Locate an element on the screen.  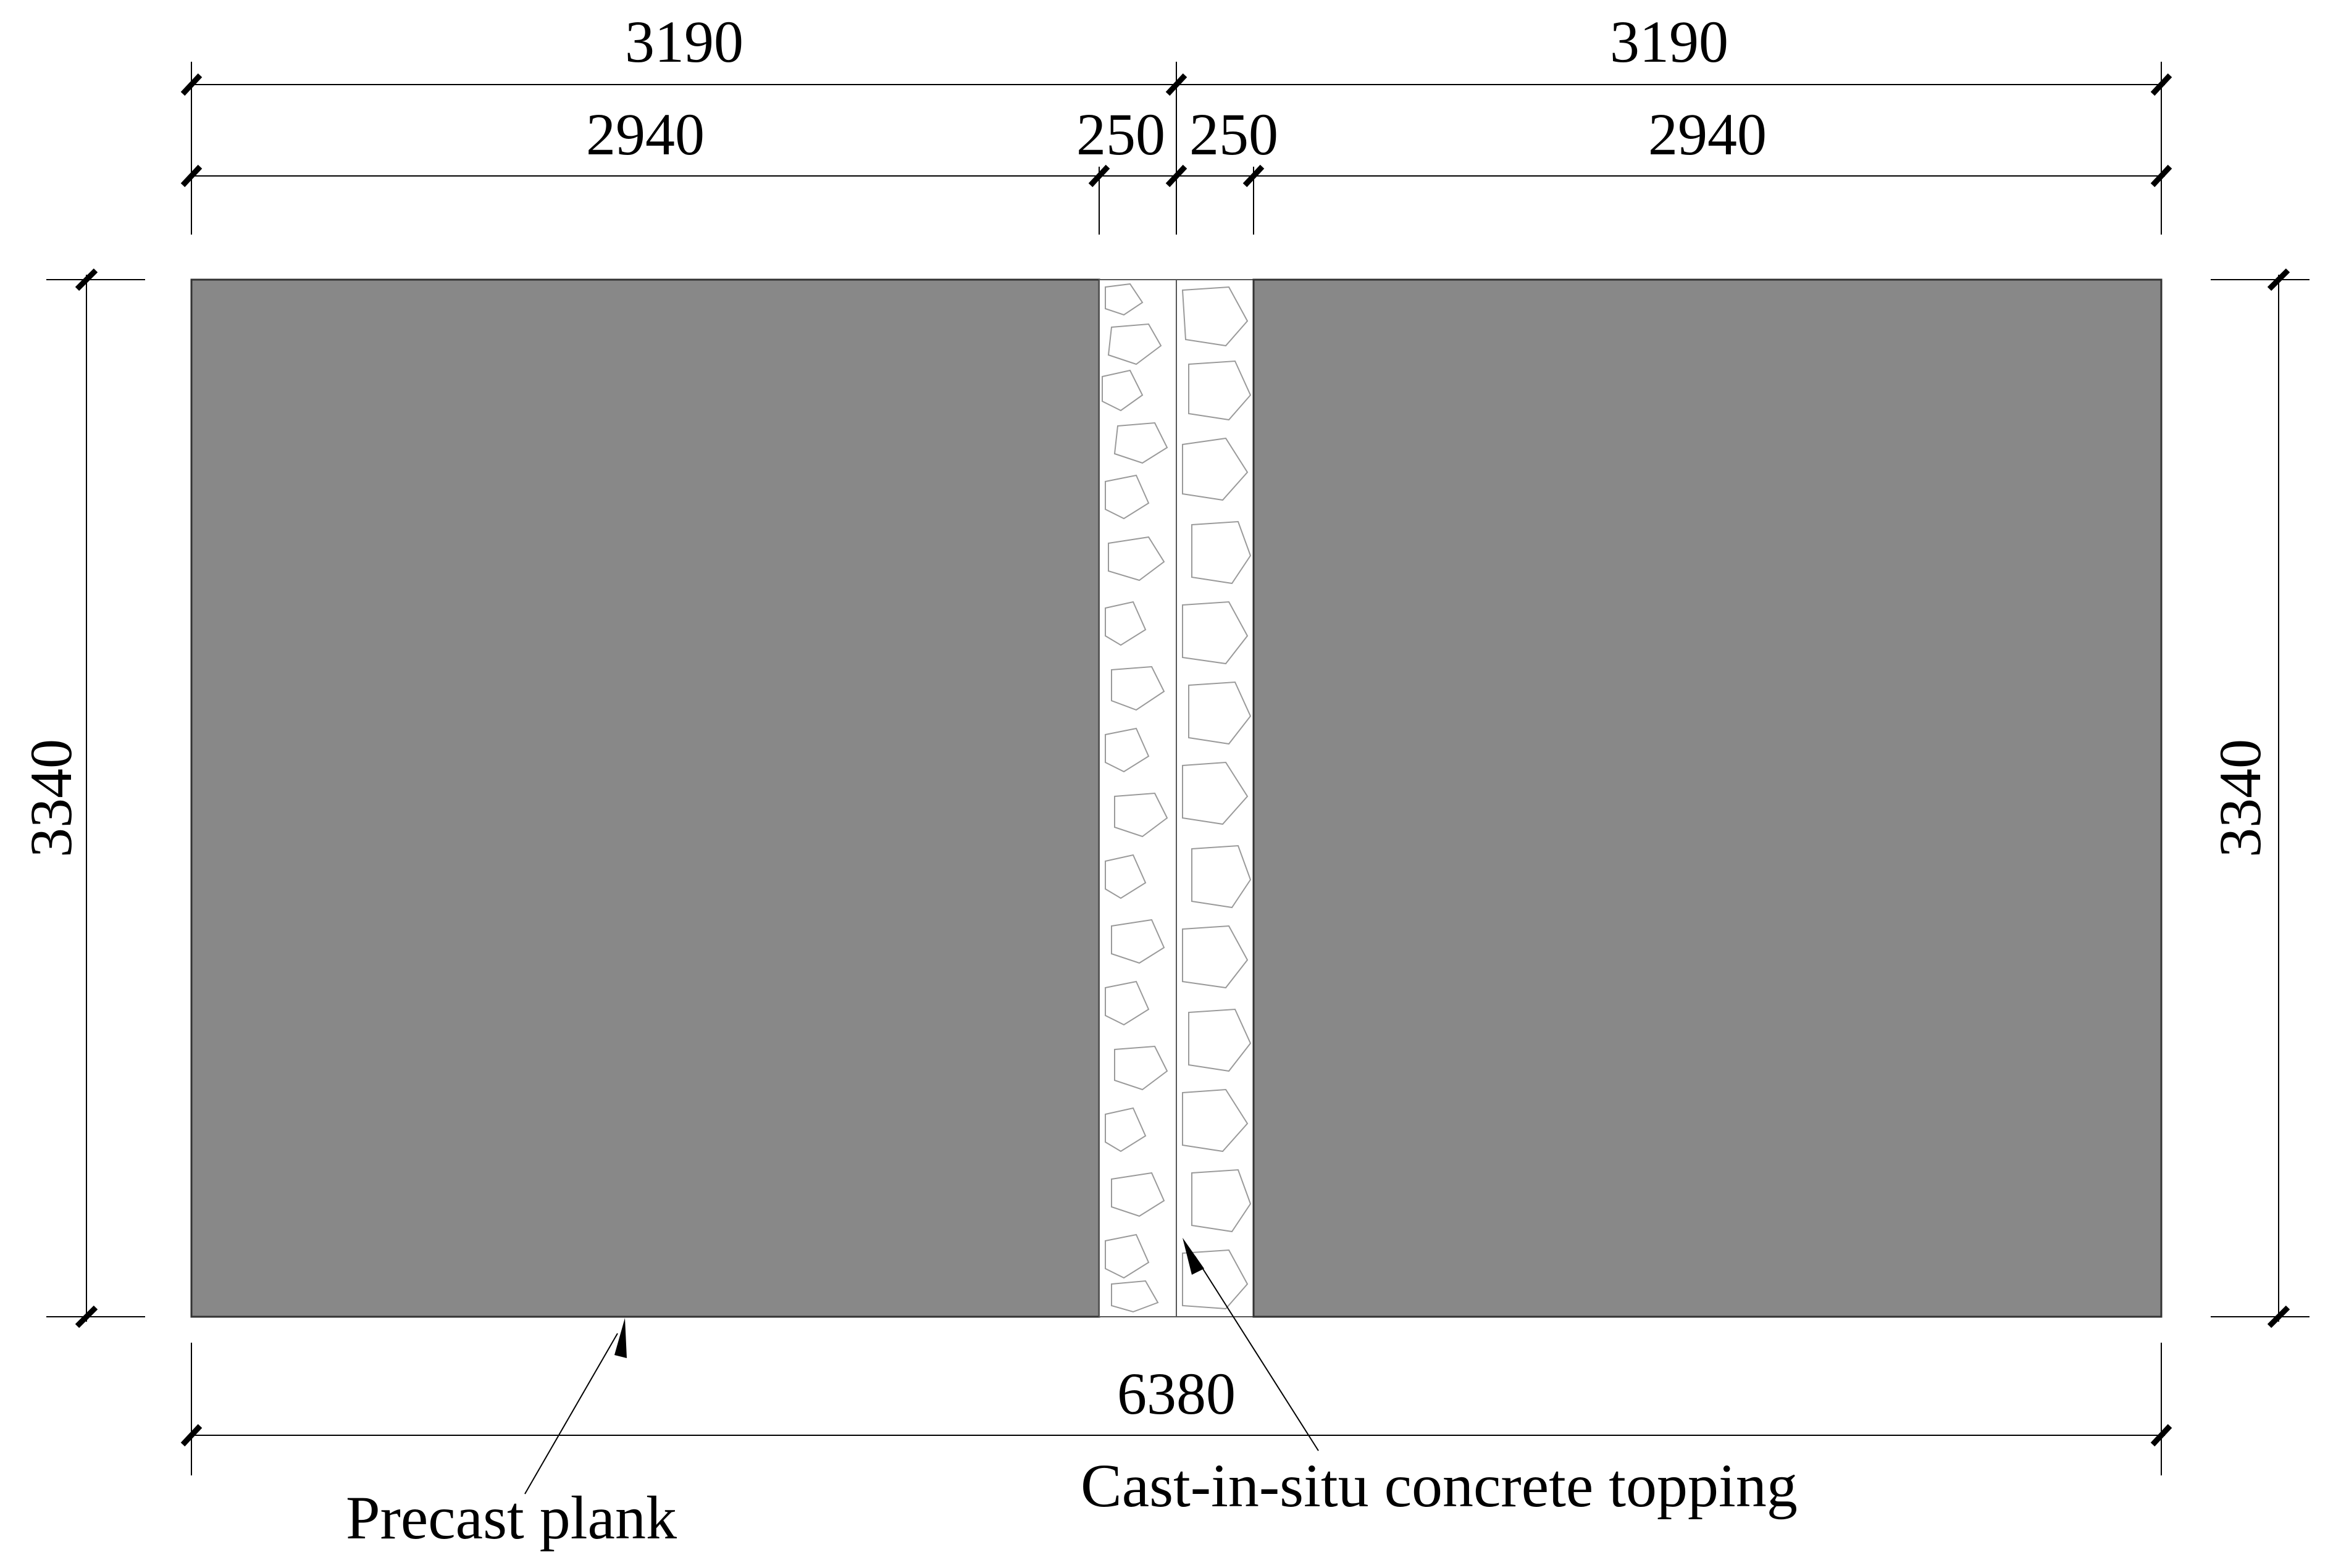
dim-text-top-right-overall: 3190 is located at coordinates (1669, 42).